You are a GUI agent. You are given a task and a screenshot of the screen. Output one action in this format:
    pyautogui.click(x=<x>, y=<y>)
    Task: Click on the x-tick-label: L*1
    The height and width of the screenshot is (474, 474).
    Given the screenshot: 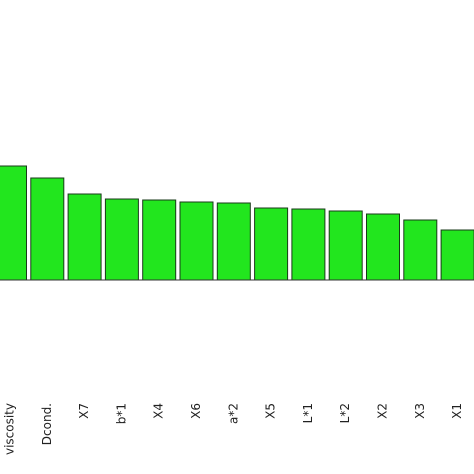 What is the action you would take?
    pyautogui.click(x=308, y=413)
    